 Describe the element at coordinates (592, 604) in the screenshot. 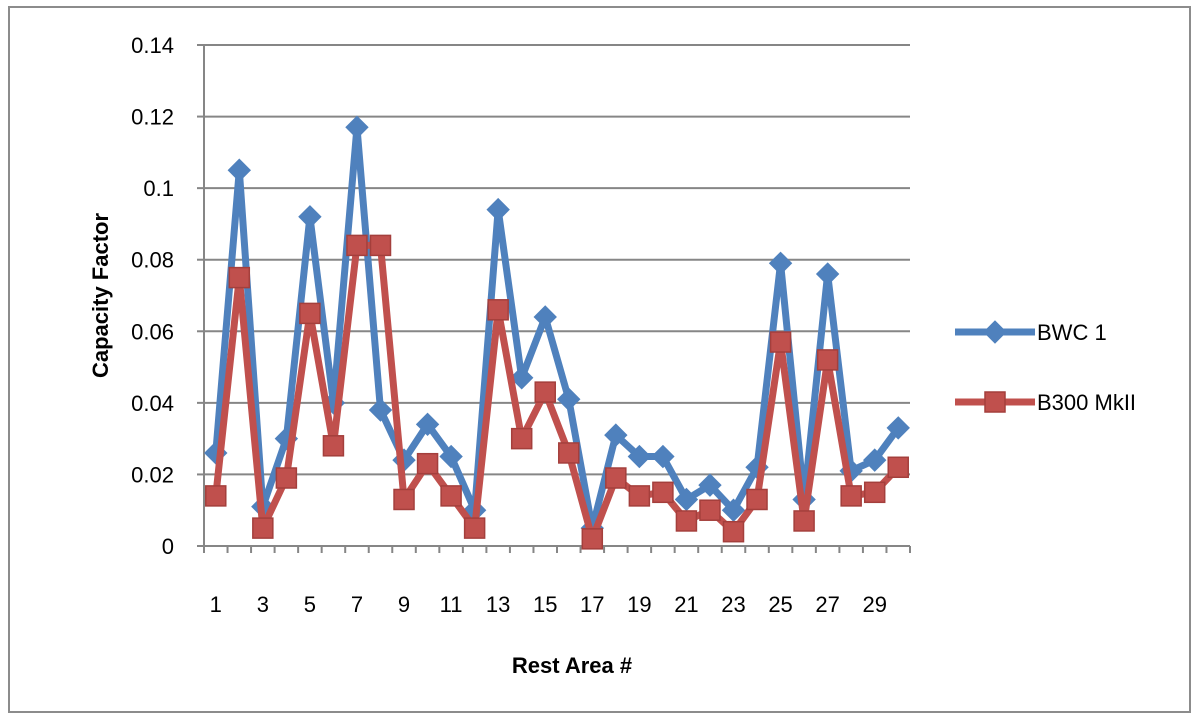

I see `x-tick-label: 17` at that location.